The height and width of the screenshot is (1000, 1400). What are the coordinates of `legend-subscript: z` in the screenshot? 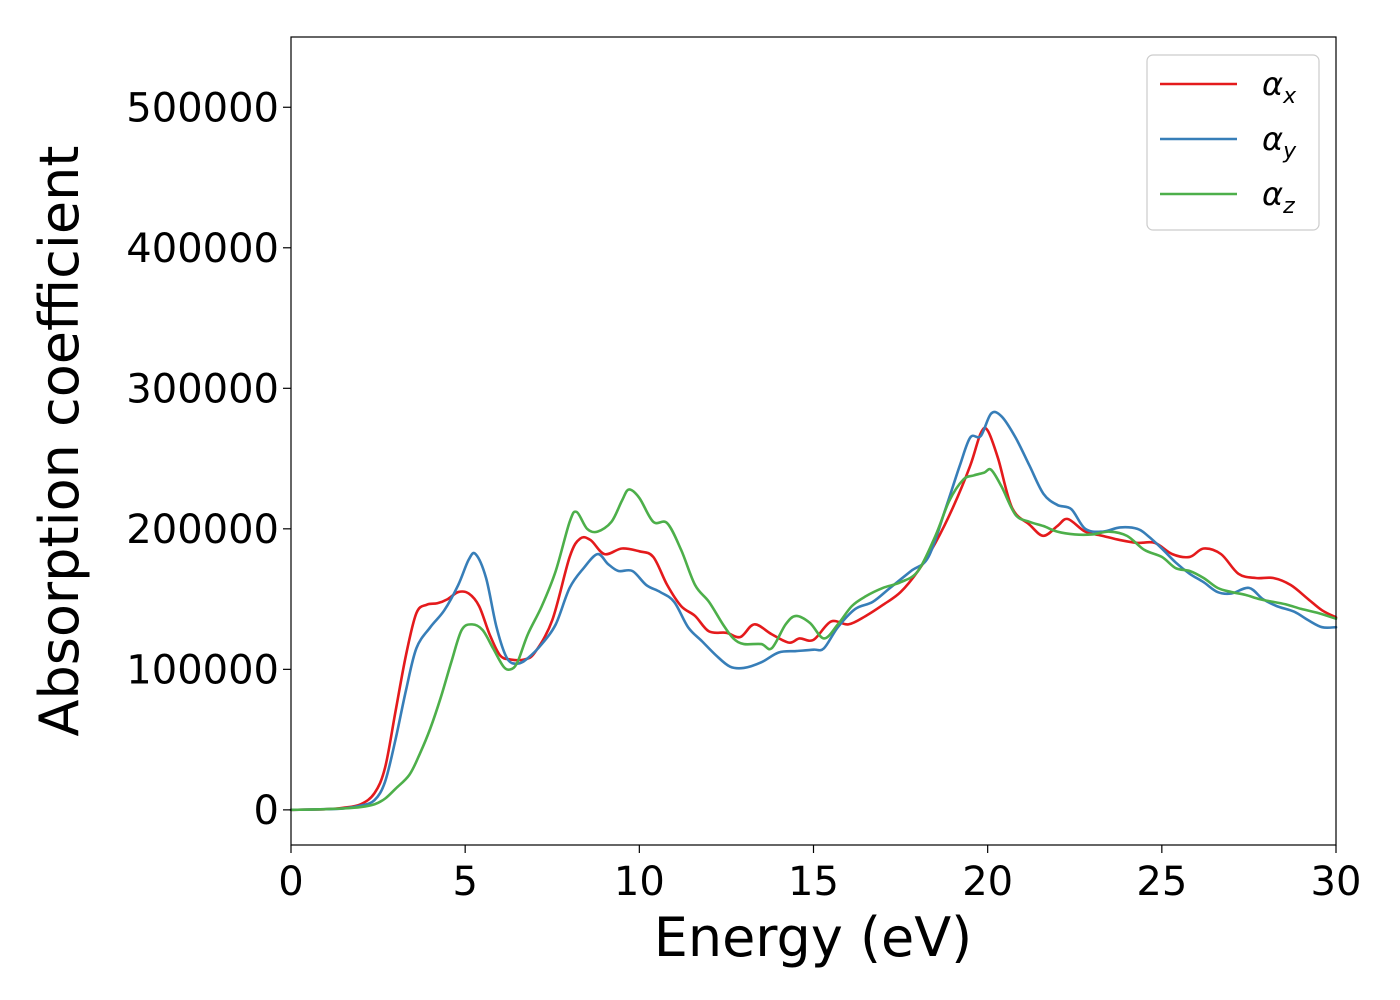 It's located at (1288, 206).